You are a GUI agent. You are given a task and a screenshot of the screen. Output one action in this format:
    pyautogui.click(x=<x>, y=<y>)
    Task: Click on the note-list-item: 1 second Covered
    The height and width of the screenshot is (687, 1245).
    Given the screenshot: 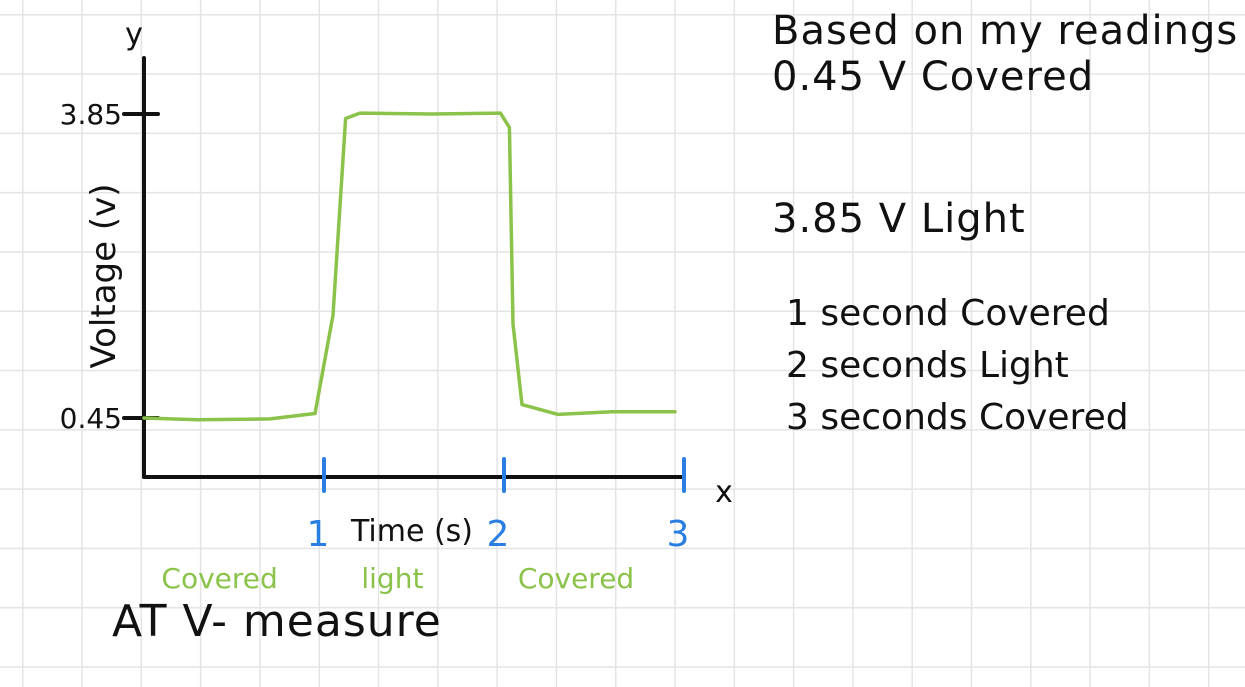 What is the action you would take?
    pyautogui.click(x=948, y=313)
    